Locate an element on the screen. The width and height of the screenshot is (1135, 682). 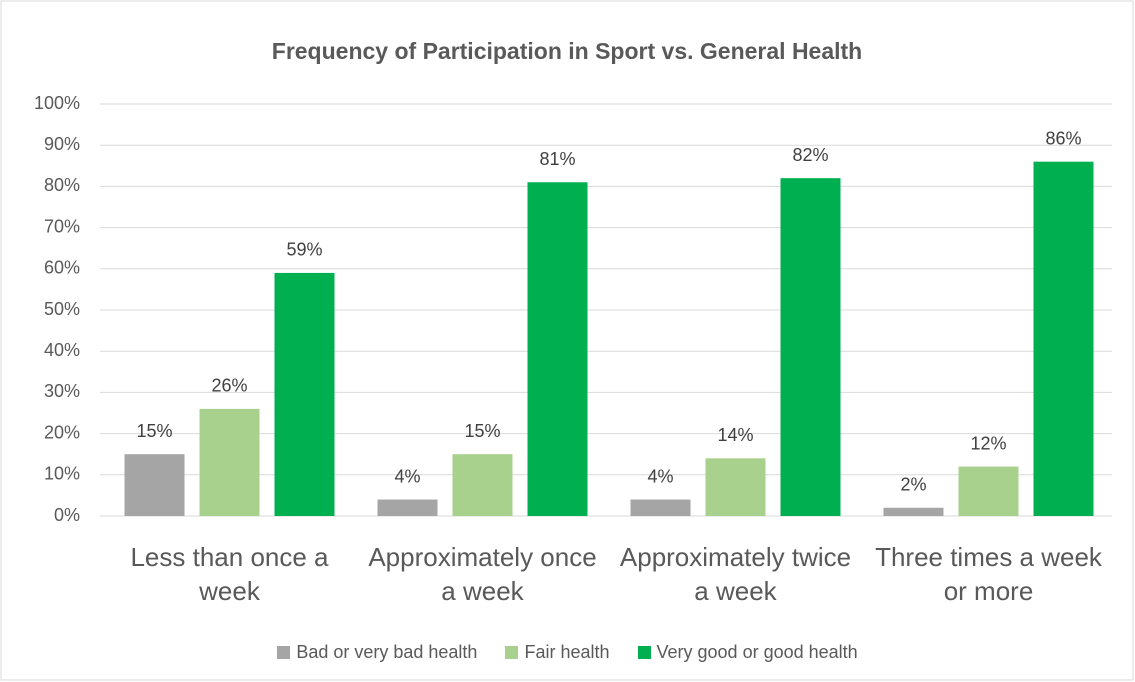
x-tick-label: Approximately twice a week is located at coordinates (735, 574).